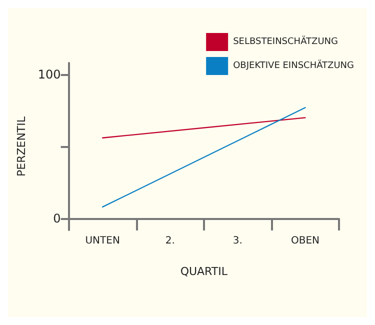 This screenshot has height=325, width=375. What do you see at coordinates (204, 271) in the screenshot?
I see `x-axis-title: QUARTIL` at bounding box center [204, 271].